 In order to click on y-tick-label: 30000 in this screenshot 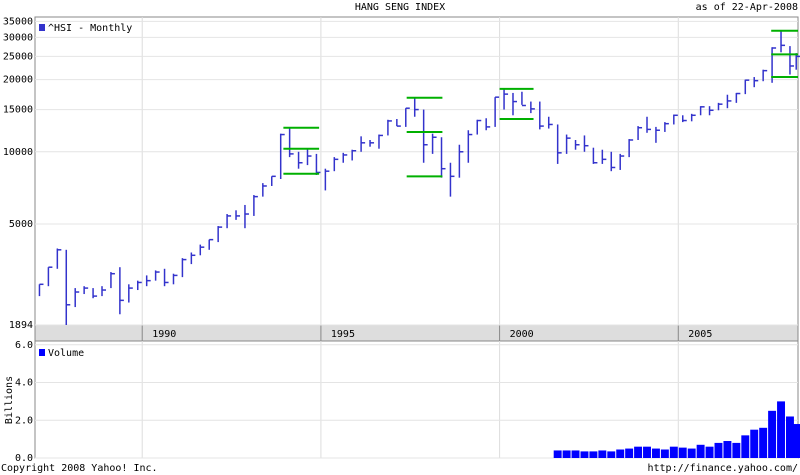, I will do `click(18, 37)`.